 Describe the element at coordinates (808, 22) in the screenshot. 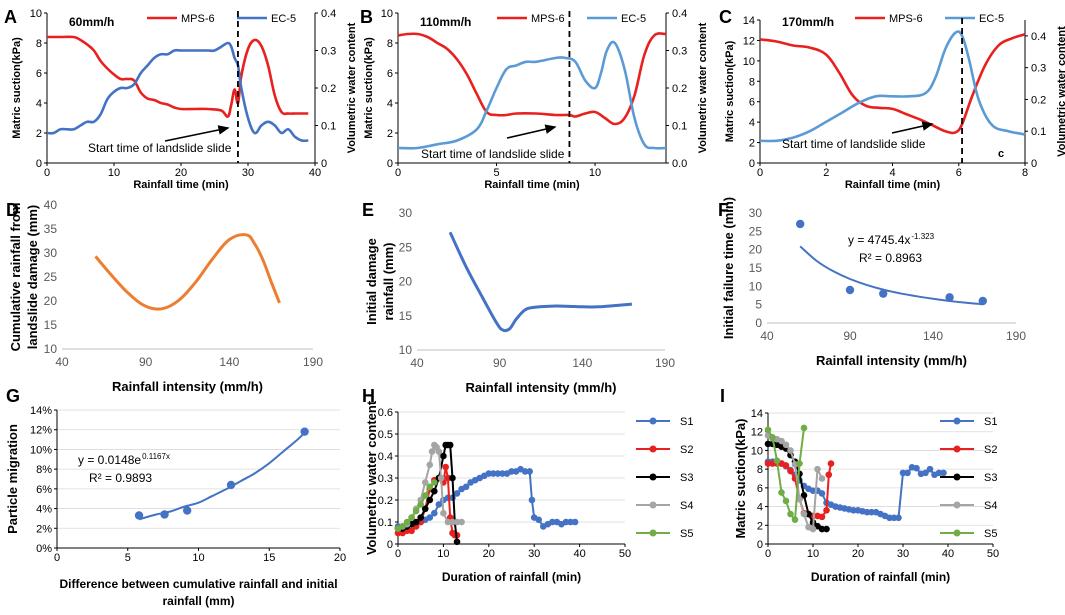

I see `rate-label: 170mm/h` at that location.